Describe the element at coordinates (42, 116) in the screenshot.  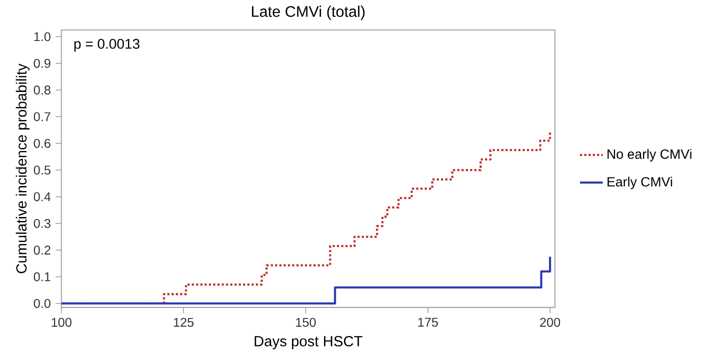
I see `y-tick-label: 0.7` at that location.